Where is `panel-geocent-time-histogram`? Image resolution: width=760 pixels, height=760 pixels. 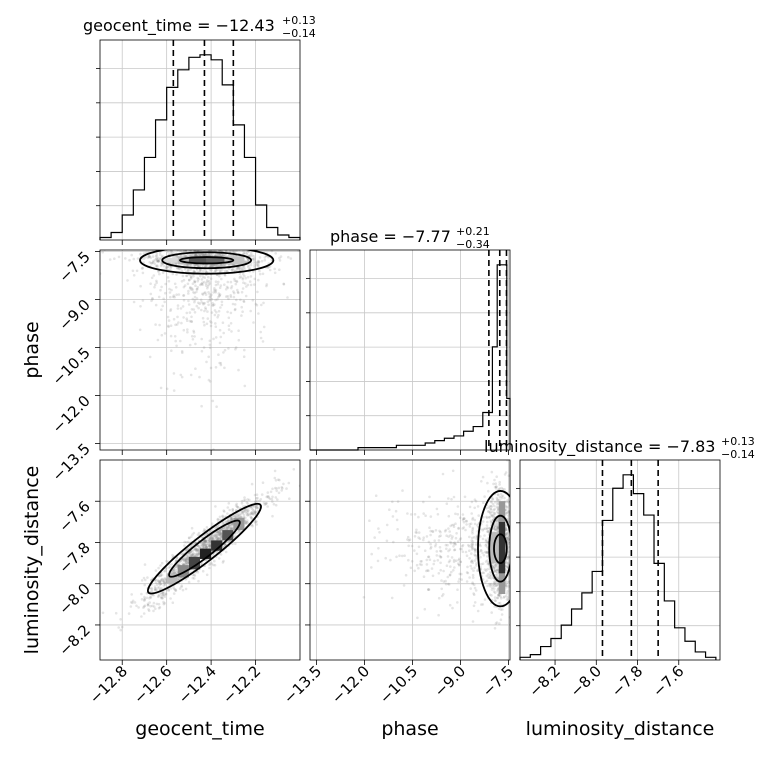 panel-geocent-time-histogram is located at coordinates (198, 142).